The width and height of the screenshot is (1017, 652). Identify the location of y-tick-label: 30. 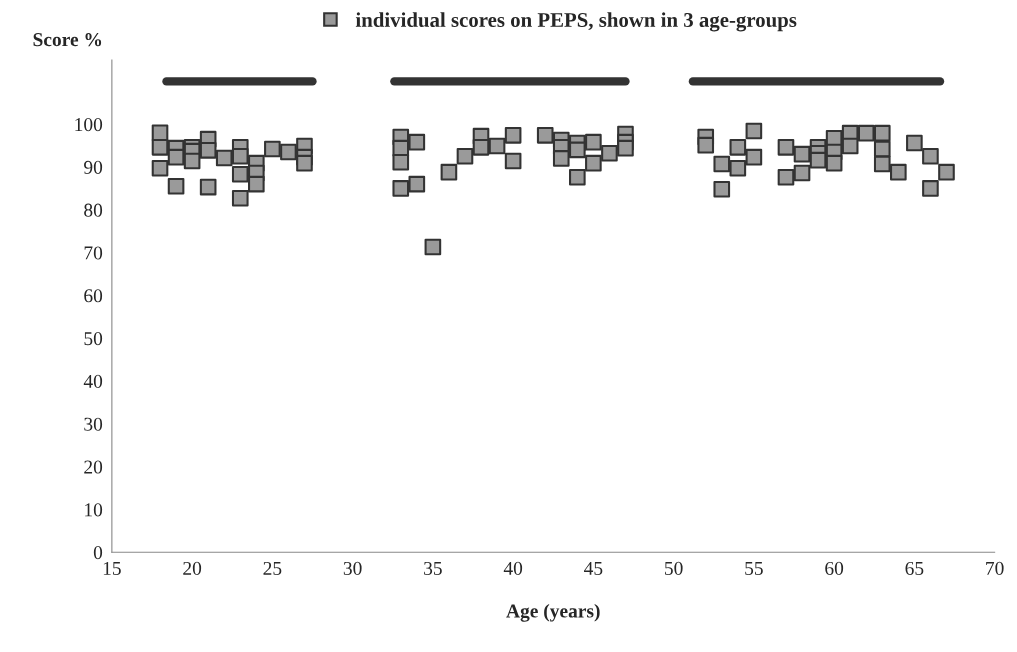
(93, 424).